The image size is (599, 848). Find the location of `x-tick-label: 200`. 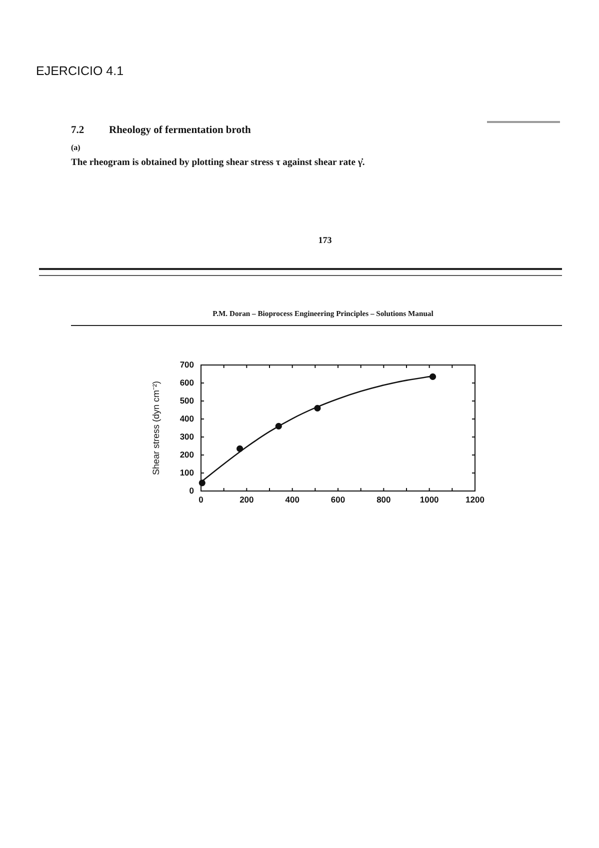

x-tick-label: 200 is located at coordinates (247, 499).